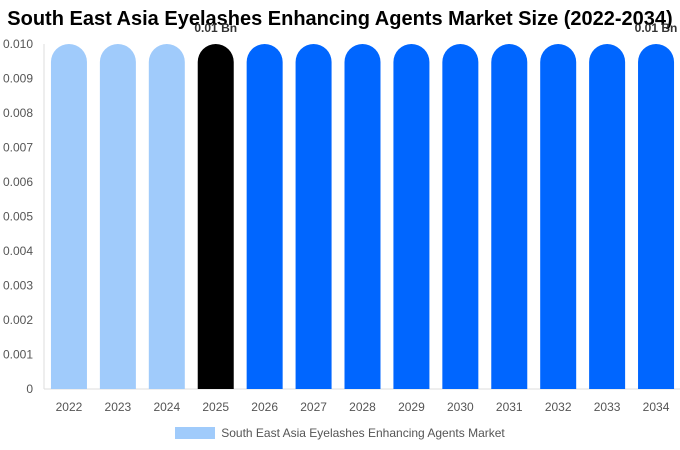  I want to click on y-tick-label: 0.009, so click(18, 79).